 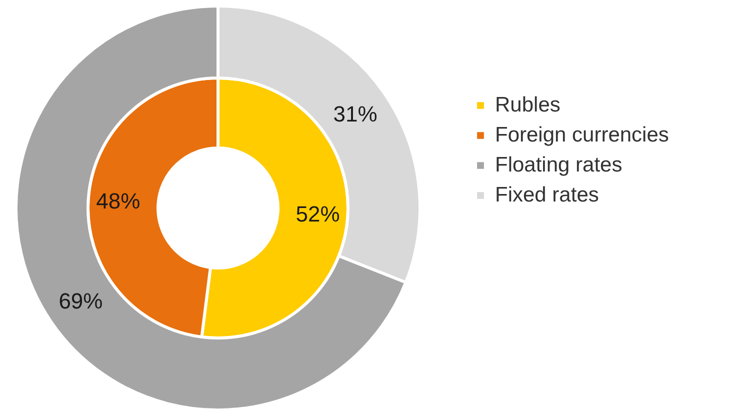 I want to click on data-label: 48%, so click(x=118, y=201).